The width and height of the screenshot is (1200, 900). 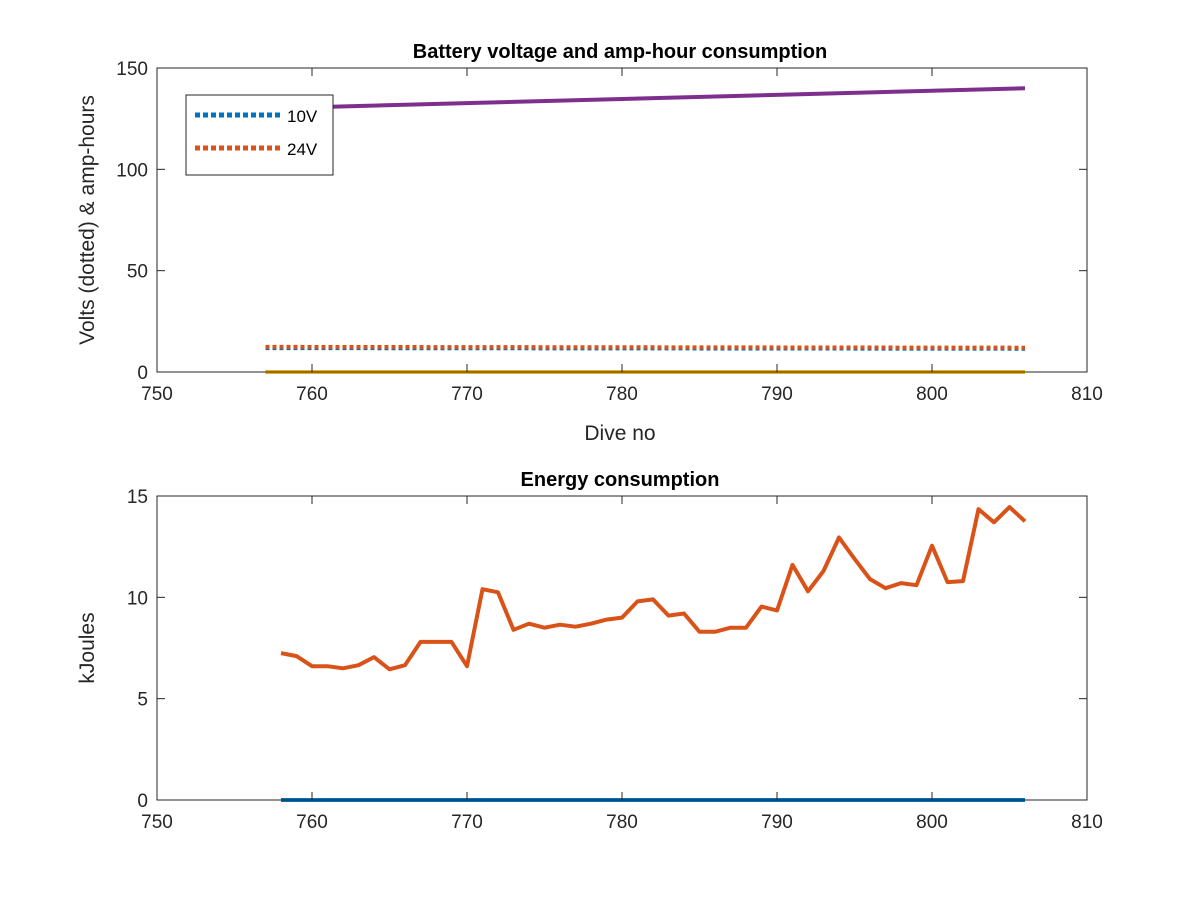 What do you see at coordinates (302, 116) in the screenshot?
I see `legend-label-10V: 10V` at bounding box center [302, 116].